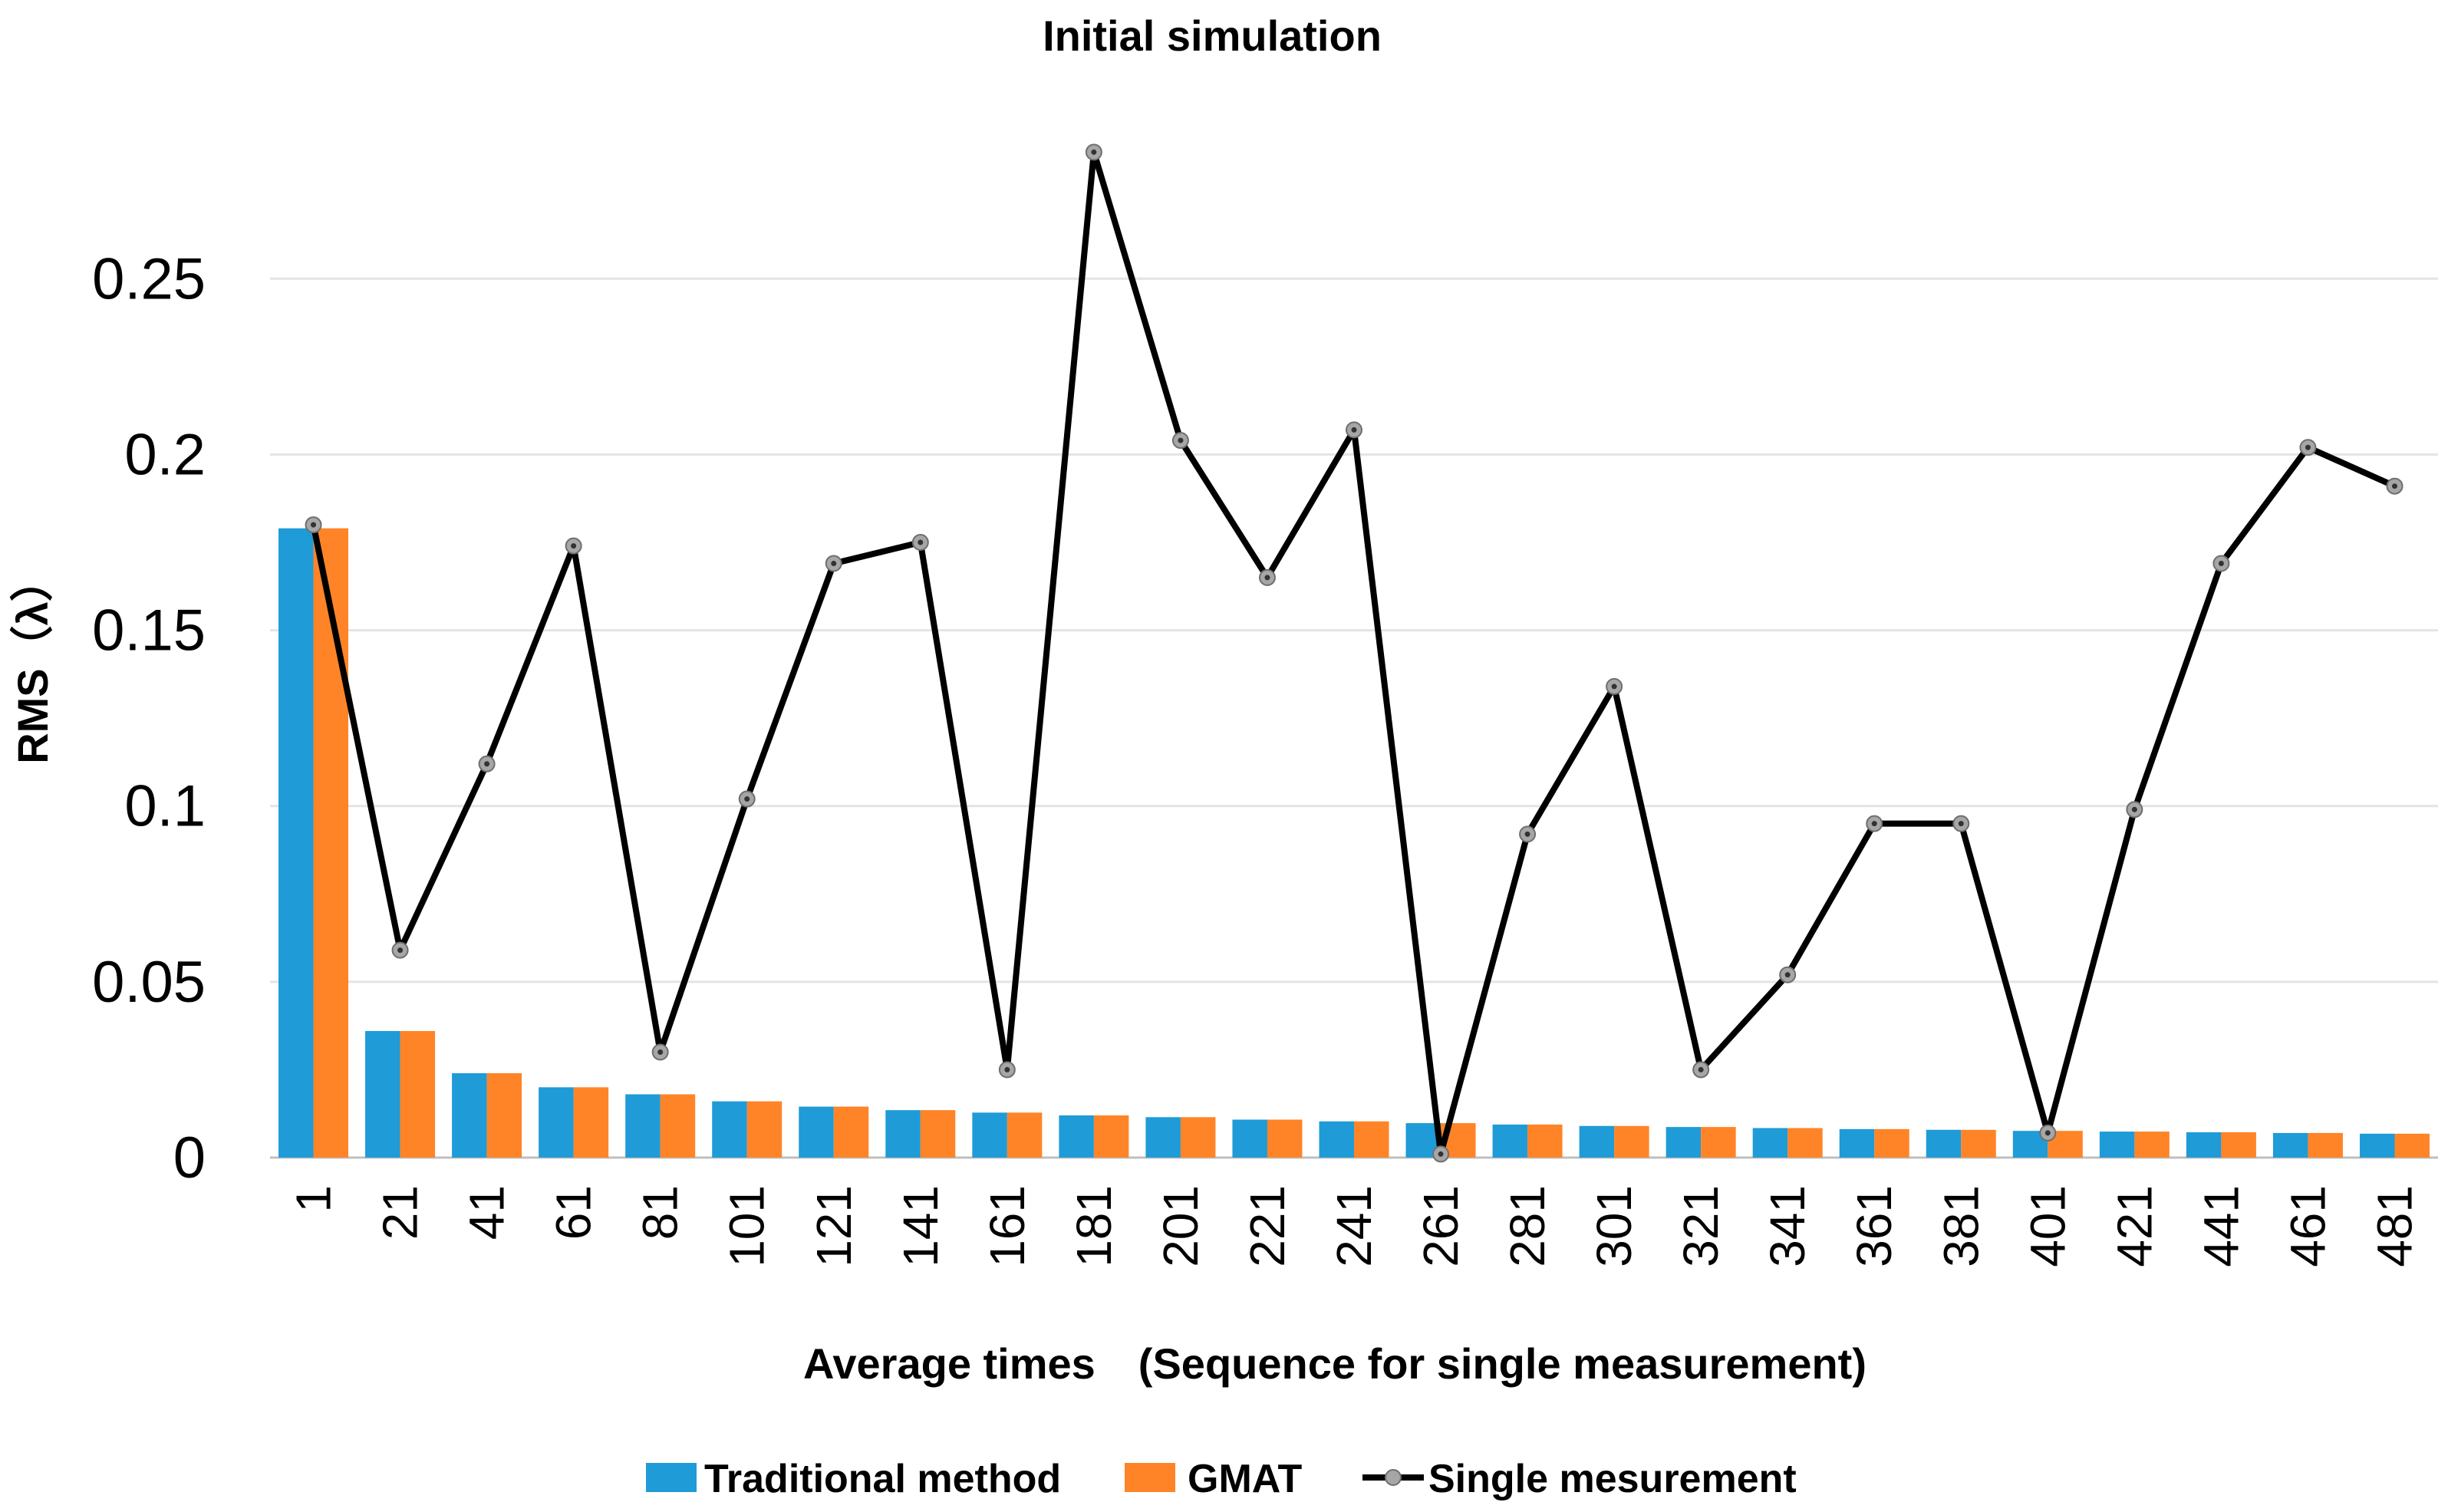 The width and height of the screenshot is (2448, 1512). What do you see at coordinates (573, 1212) in the screenshot?
I see `x-tick-label: 61` at bounding box center [573, 1212].